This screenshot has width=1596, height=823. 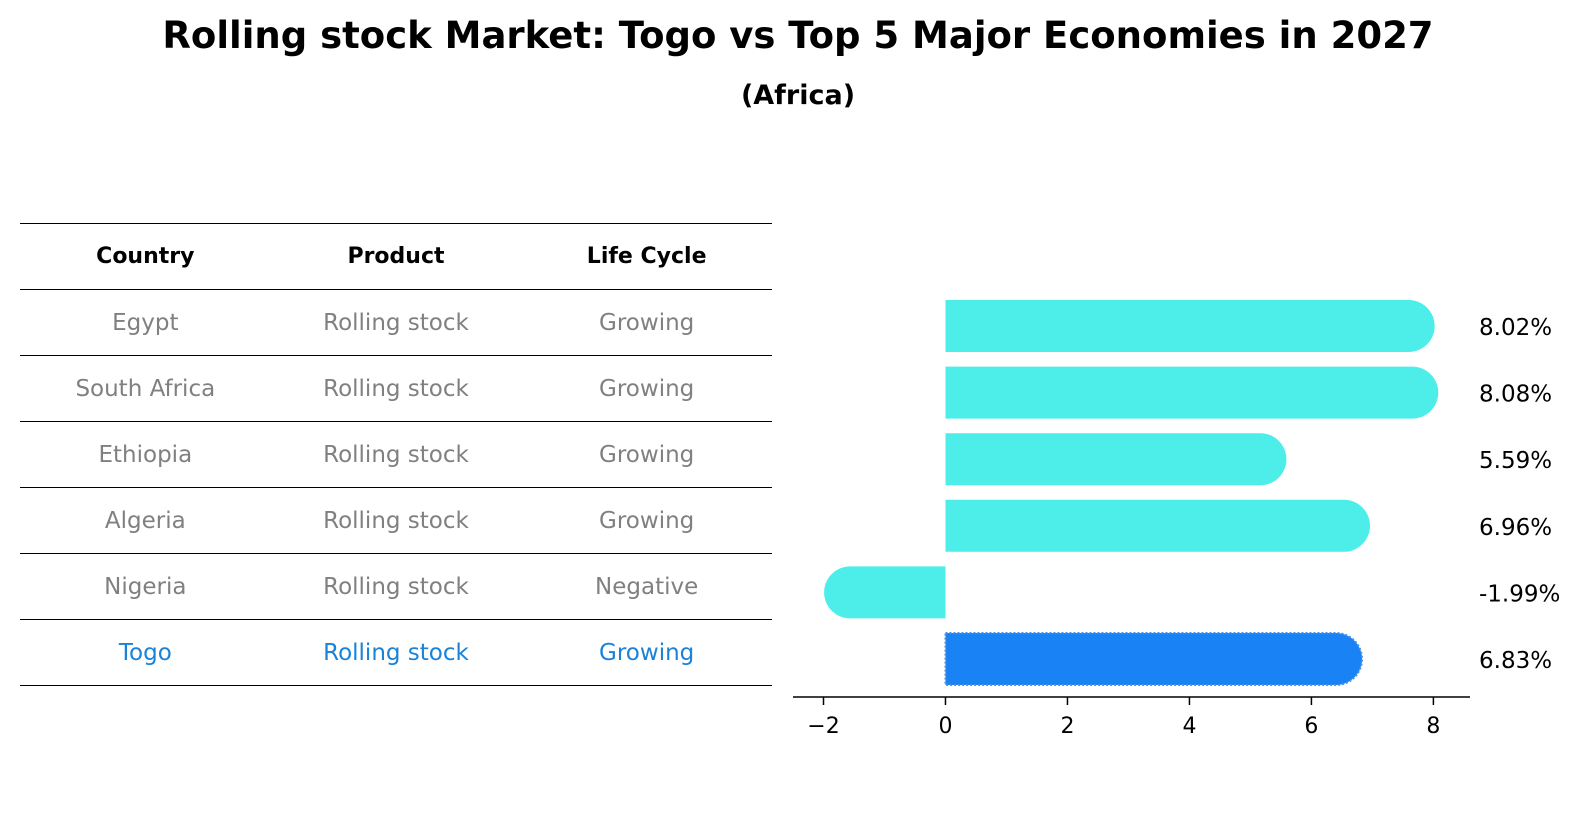 What do you see at coordinates (1515, 395) in the screenshot?
I see `data-label: 8.08%` at bounding box center [1515, 395].